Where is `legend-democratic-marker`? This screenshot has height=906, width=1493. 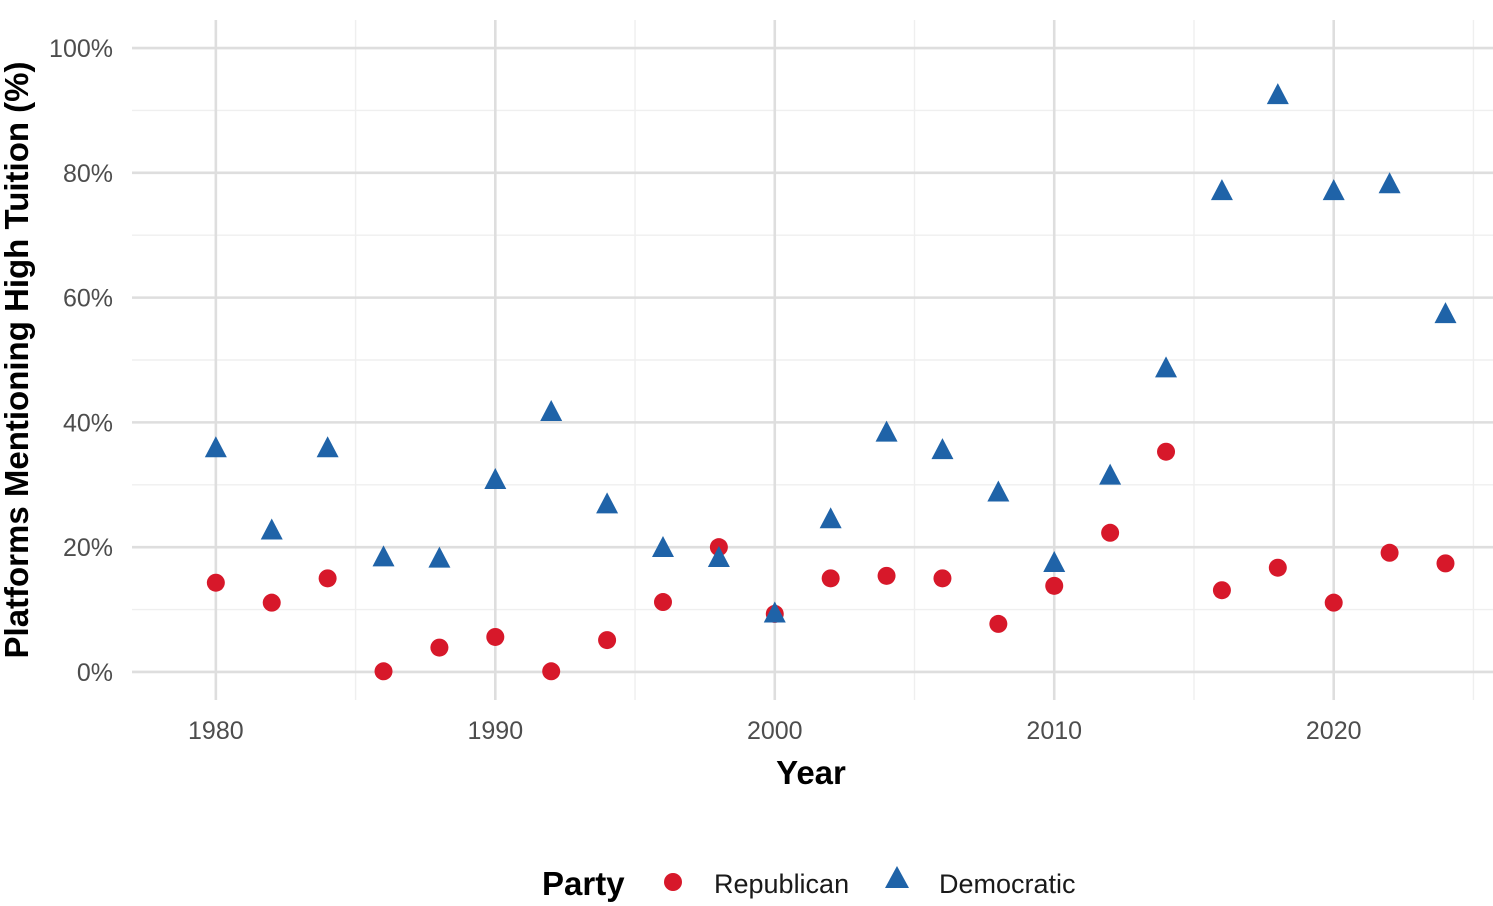
legend-democratic-marker is located at coordinates (897, 877).